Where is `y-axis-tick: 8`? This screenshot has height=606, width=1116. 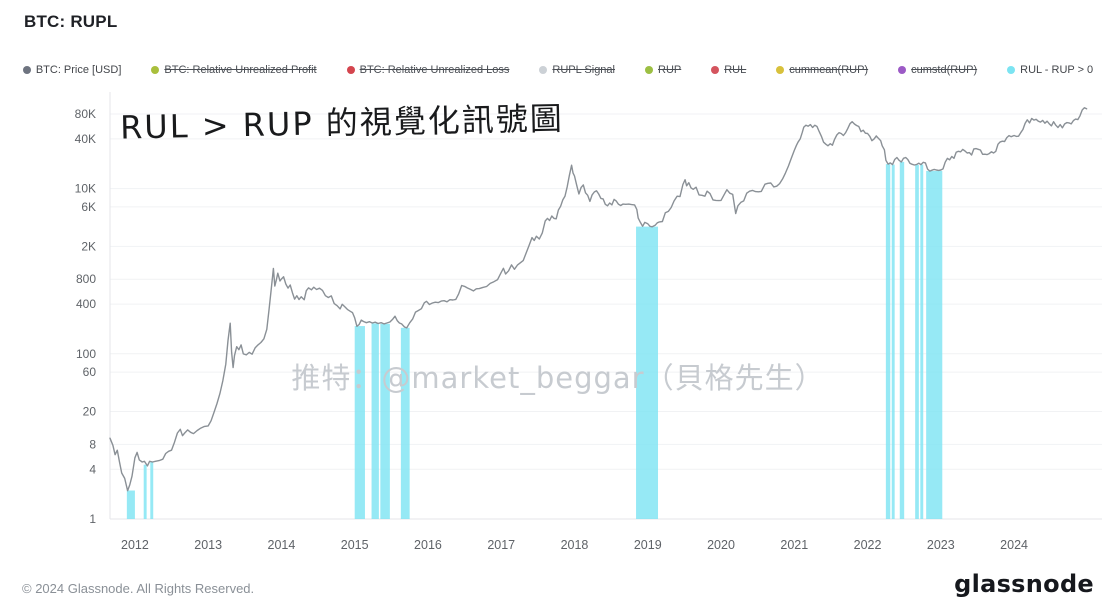 y-axis-tick: 8 is located at coordinates (92, 444).